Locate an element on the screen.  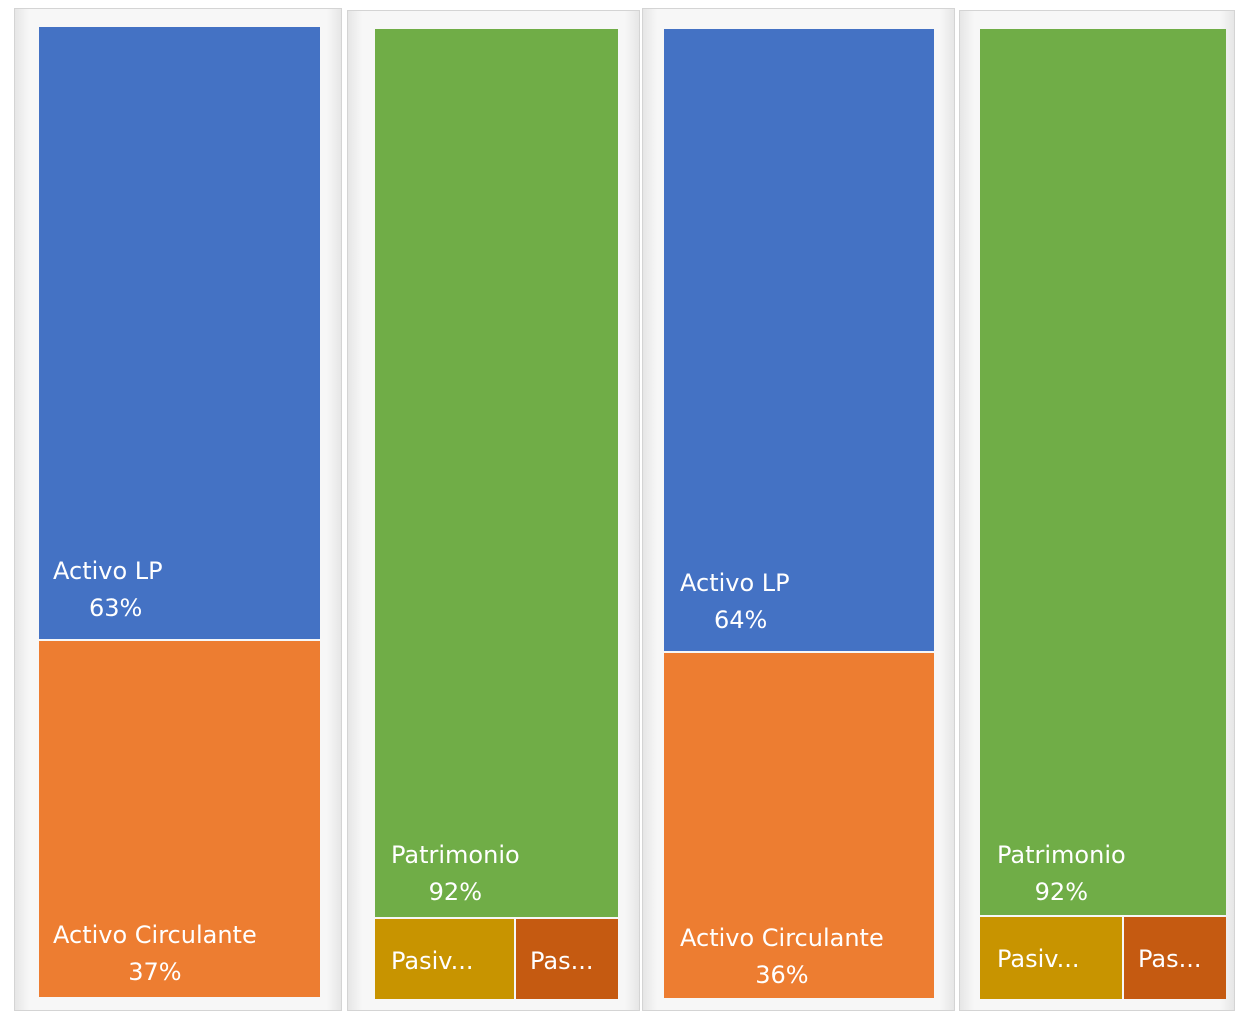
tile-activo-lp: Activo LP 64% is located at coordinates (799, 340).